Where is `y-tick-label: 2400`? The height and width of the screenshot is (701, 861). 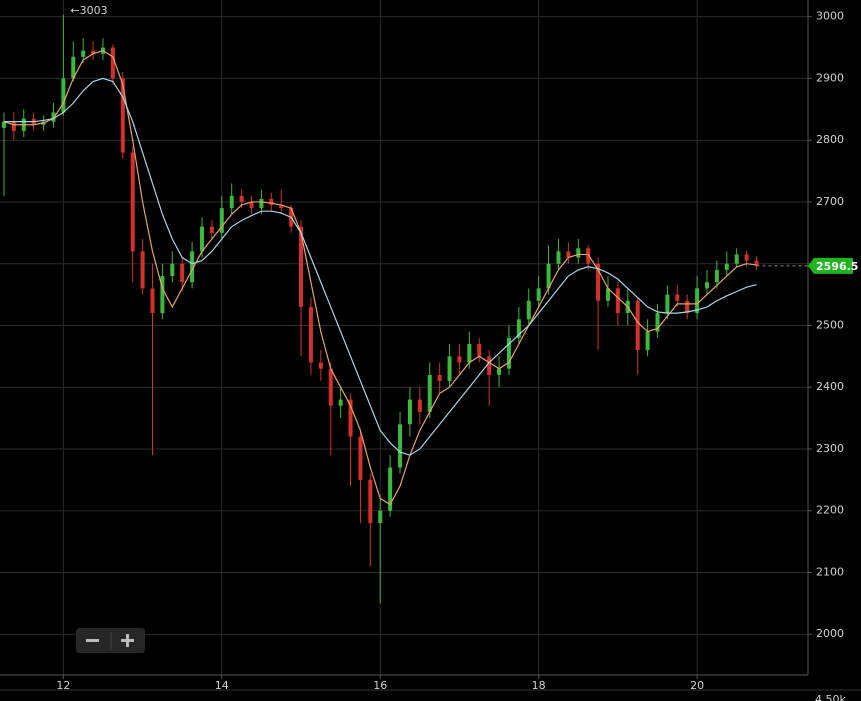 y-tick-label: 2400 is located at coordinates (830, 386).